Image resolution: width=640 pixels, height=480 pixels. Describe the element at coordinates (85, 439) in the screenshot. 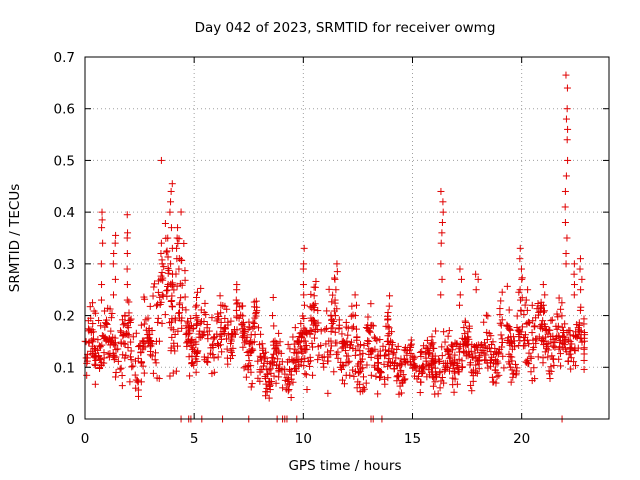

I see `x-tick-label: 0` at that location.